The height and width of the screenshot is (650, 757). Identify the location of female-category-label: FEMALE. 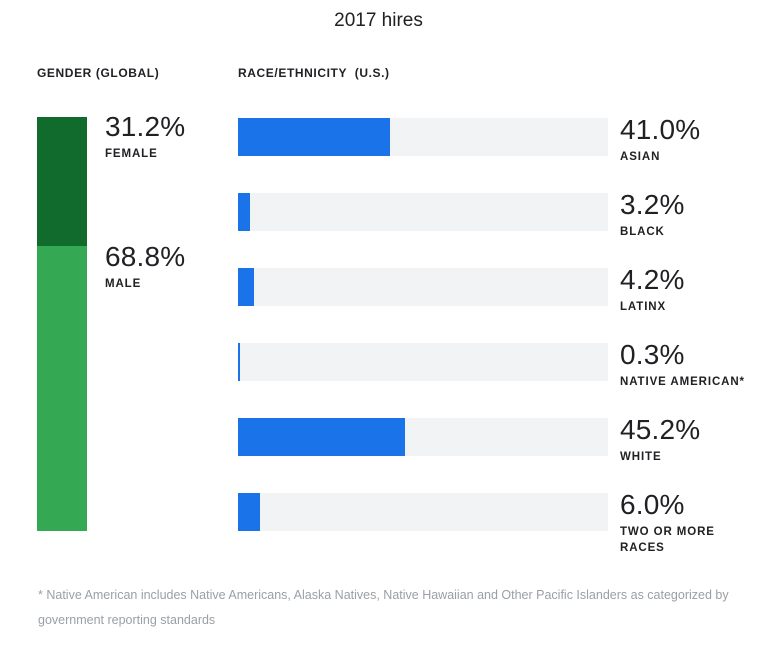
(131, 154).